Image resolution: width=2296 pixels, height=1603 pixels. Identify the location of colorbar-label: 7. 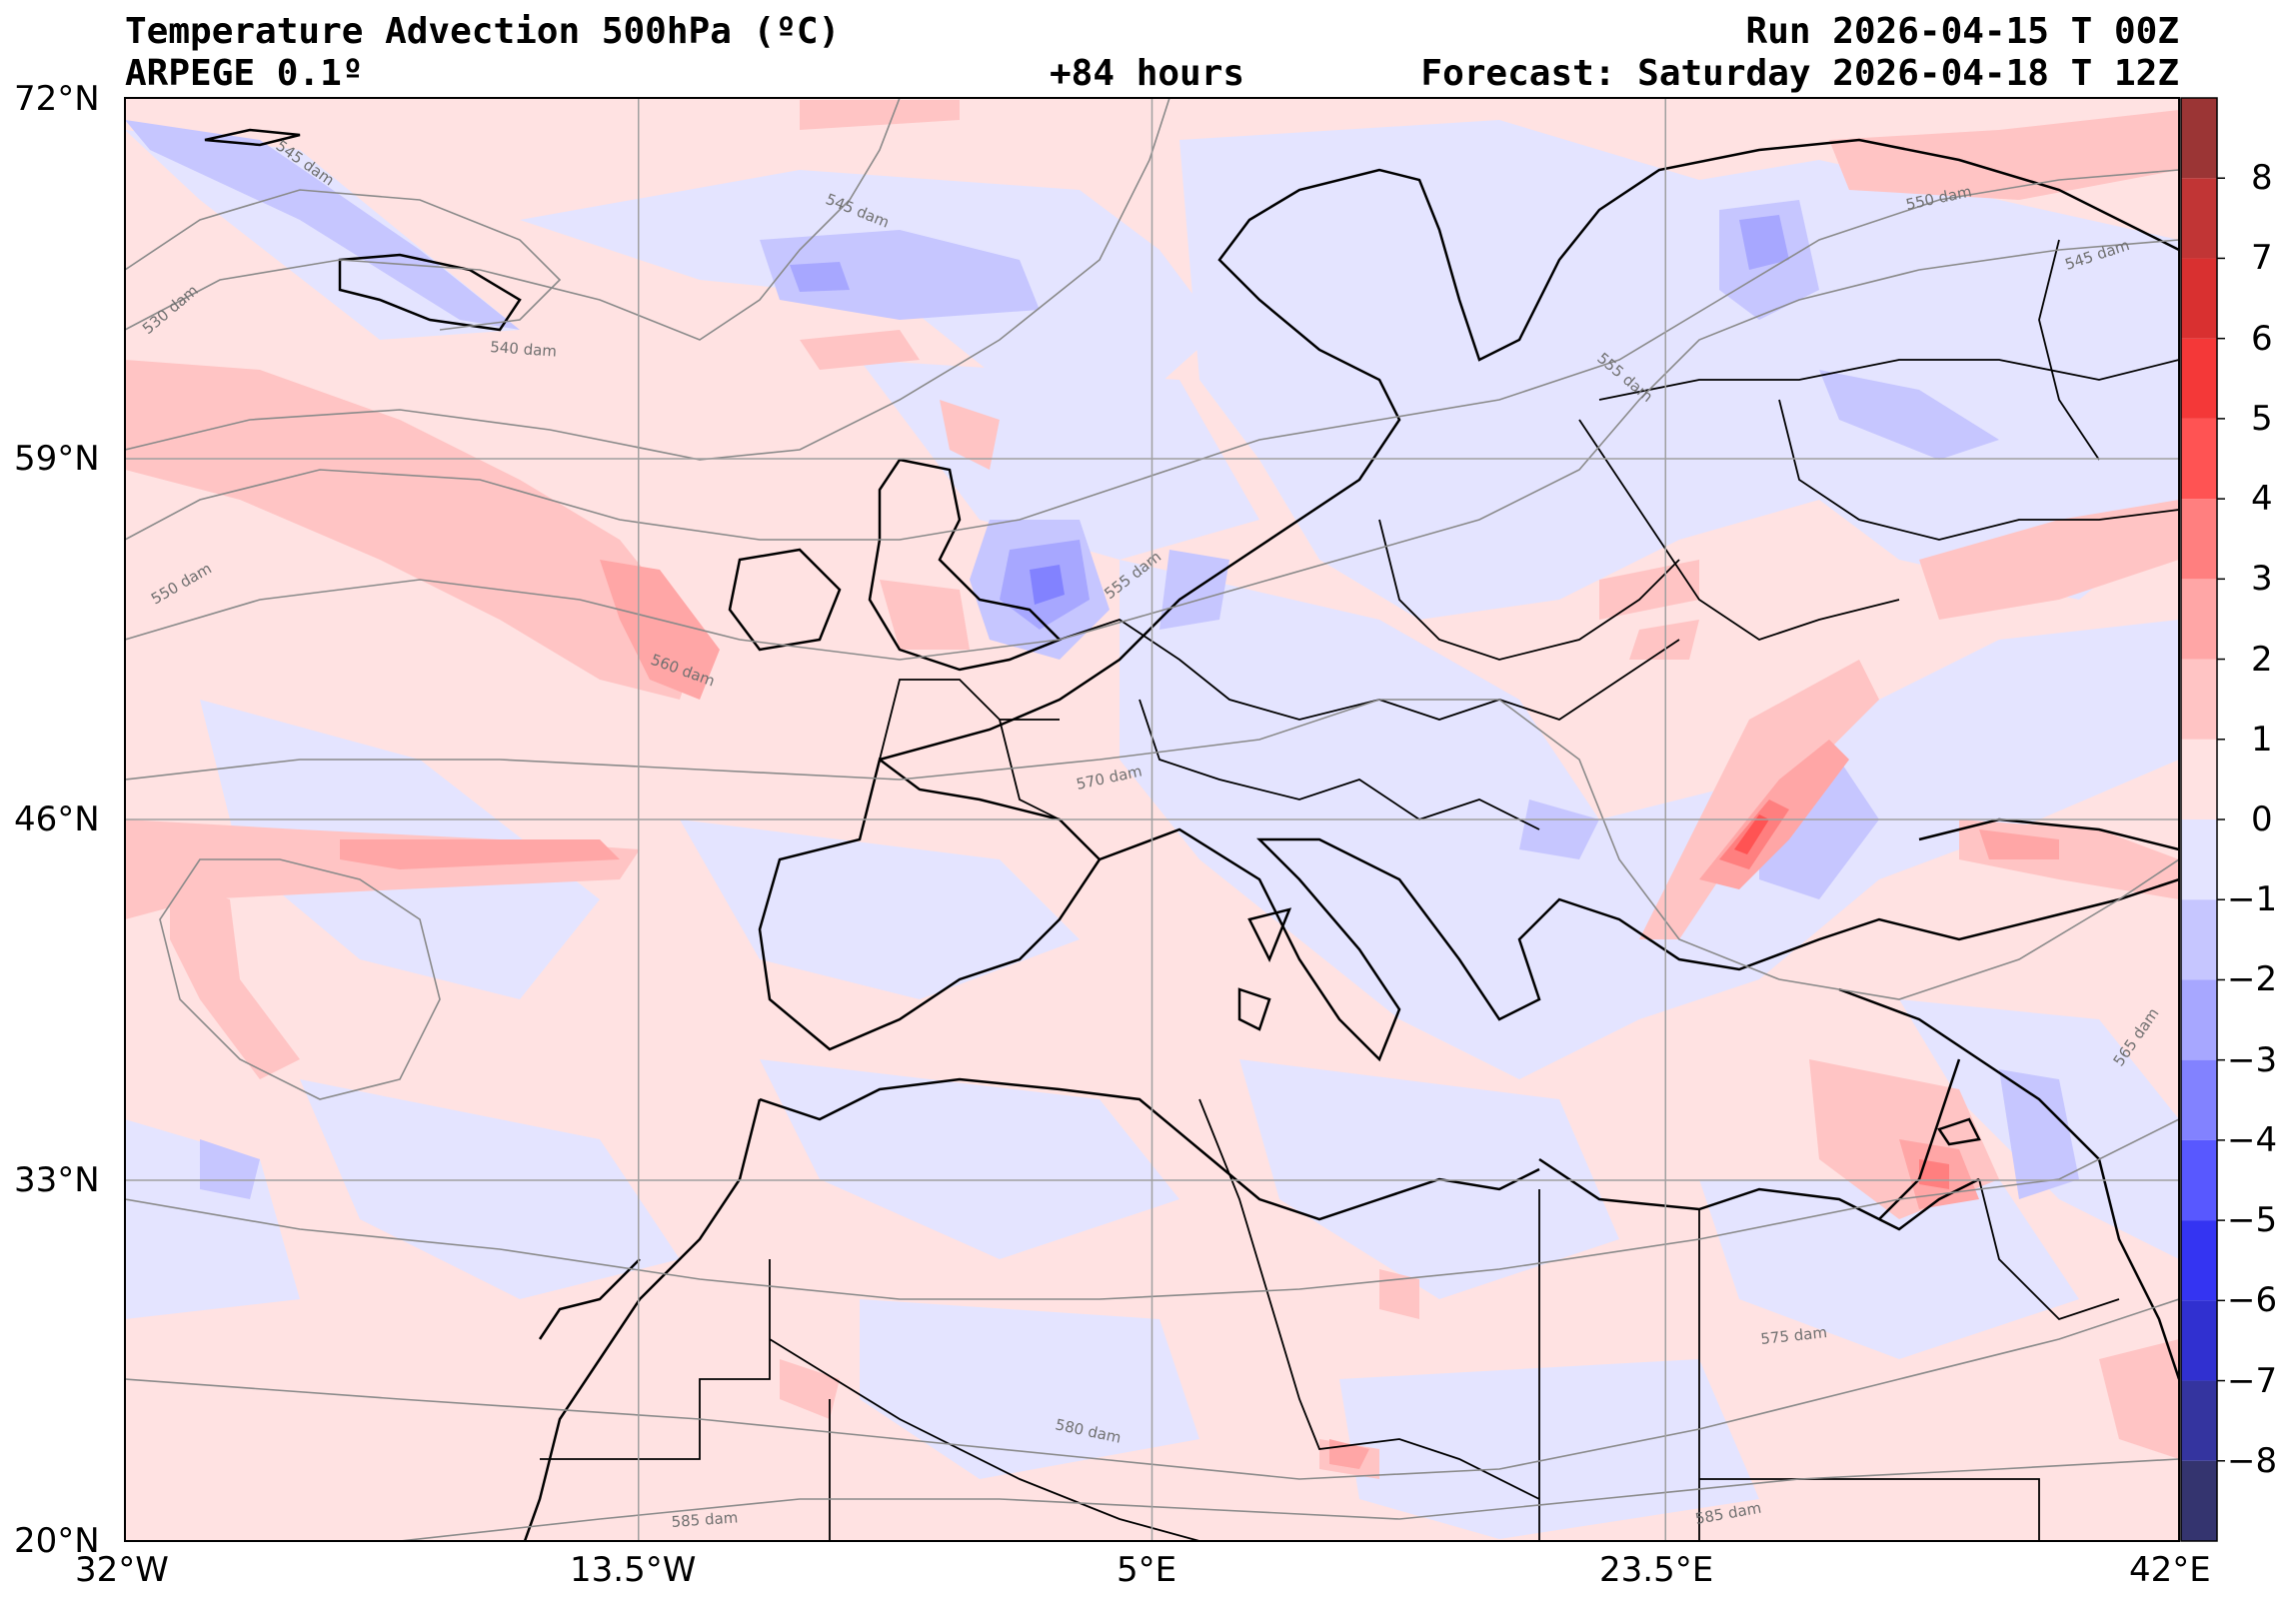
(2262, 258).